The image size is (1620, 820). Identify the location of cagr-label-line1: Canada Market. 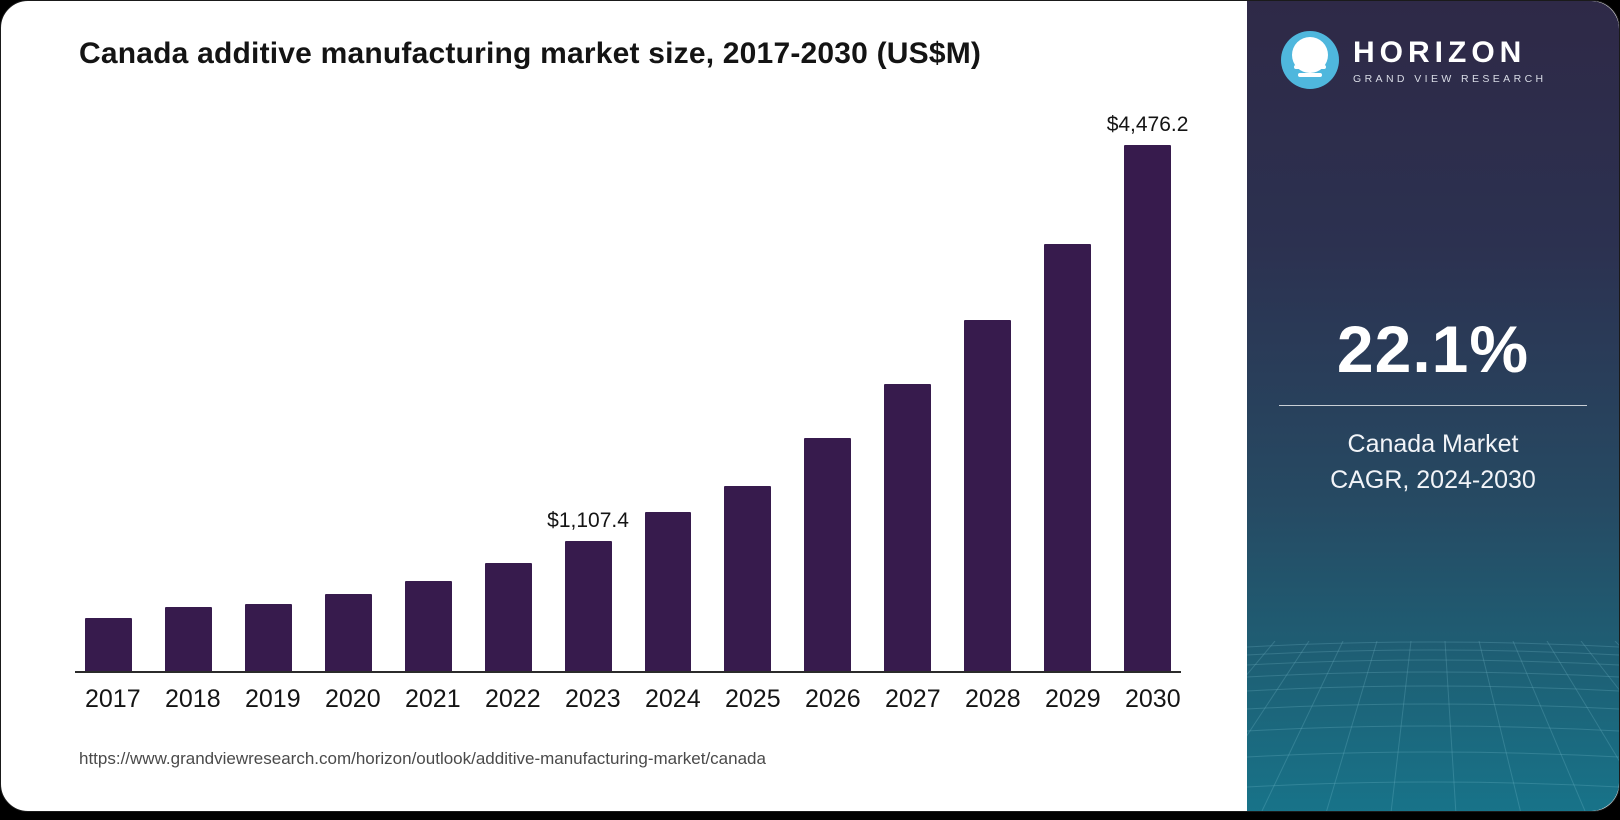
(1433, 444).